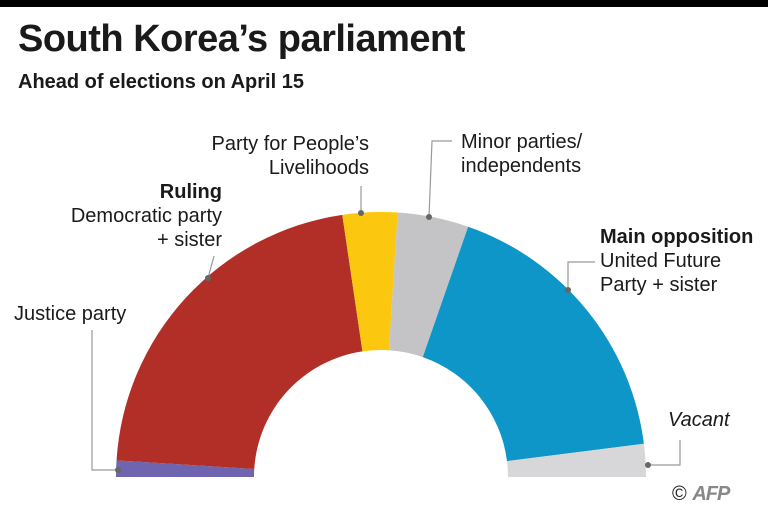 The height and width of the screenshot is (515, 768). What do you see at coordinates (70, 314) in the screenshot?
I see `label-justice-line-1: Justice party` at bounding box center [70, 314].